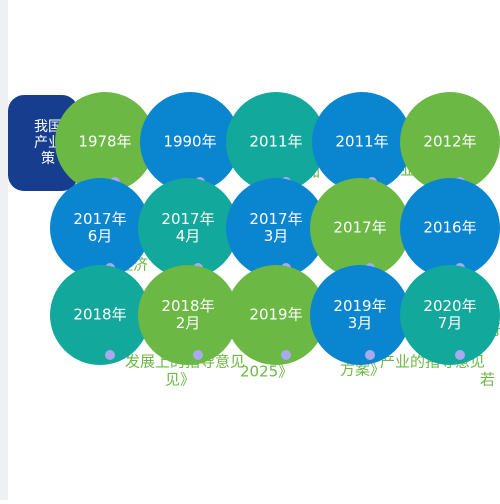 The image size is (500, 504). I want to click on node-date: 2020年, so click(449, 306).